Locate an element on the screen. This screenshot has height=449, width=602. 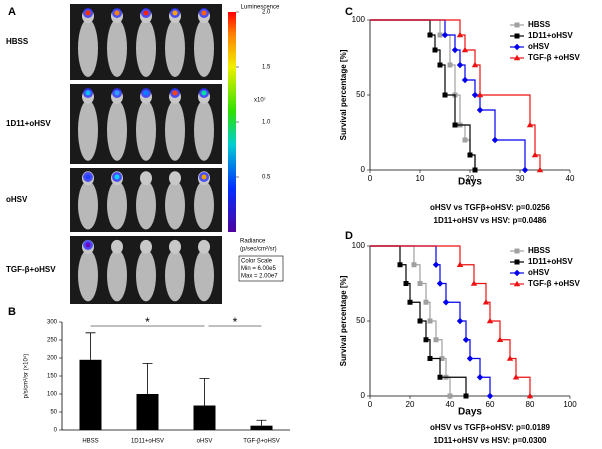
colorbar-tick-label: 0.5 is located at coordinates (266, 178).